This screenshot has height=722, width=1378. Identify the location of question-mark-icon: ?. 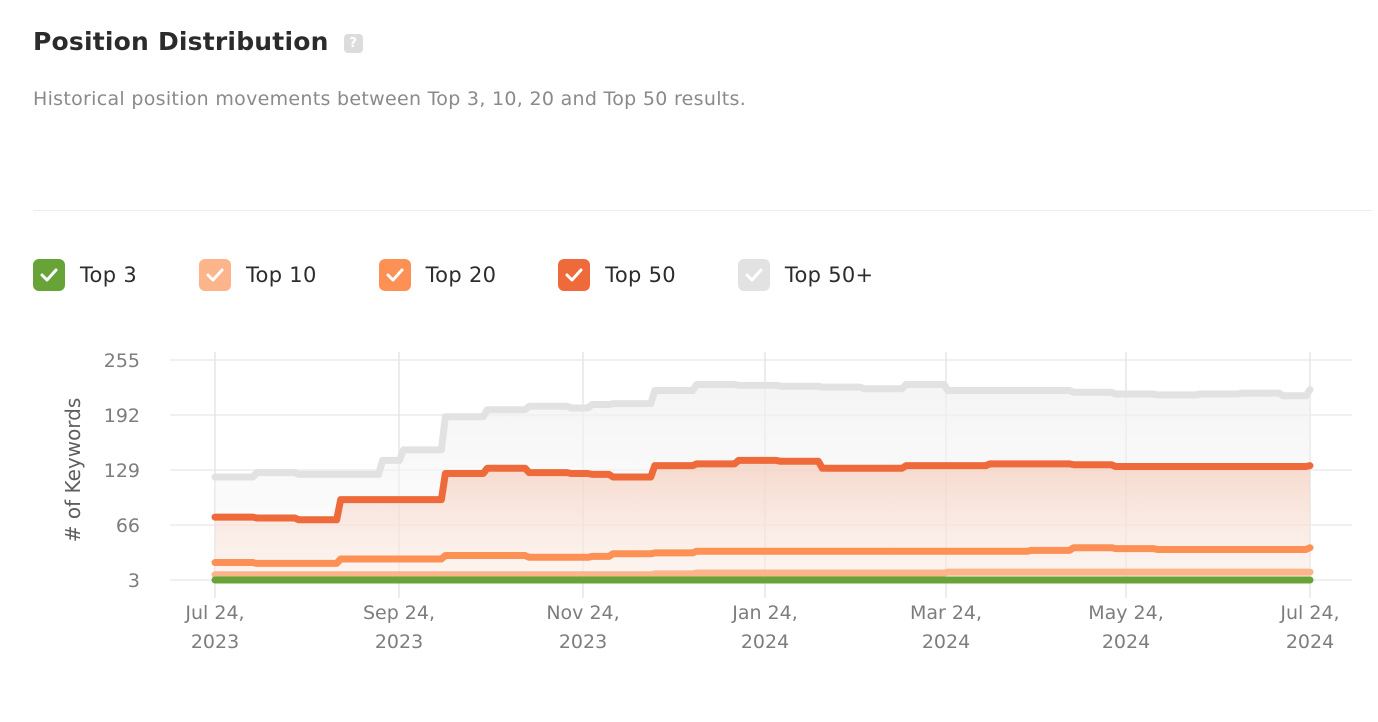
(353, 43).